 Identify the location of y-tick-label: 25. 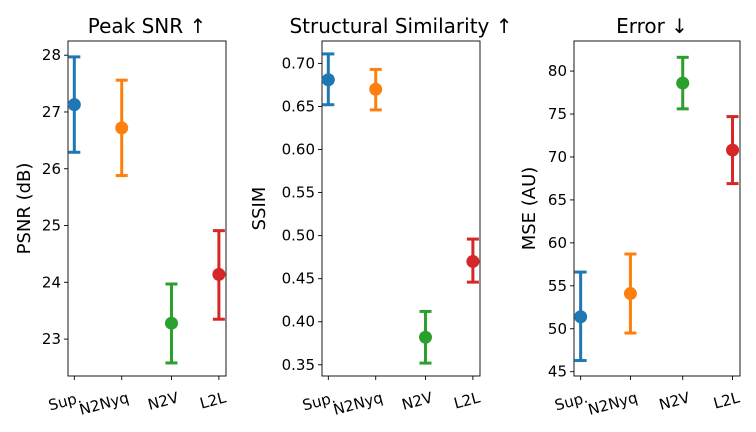
(51, 226).